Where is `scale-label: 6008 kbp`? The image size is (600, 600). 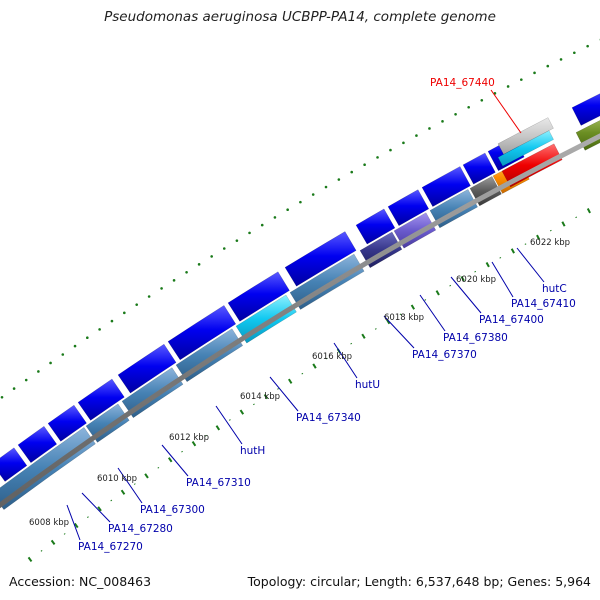 scale-label: 6008 kbp is located at coordinates (49, 523).